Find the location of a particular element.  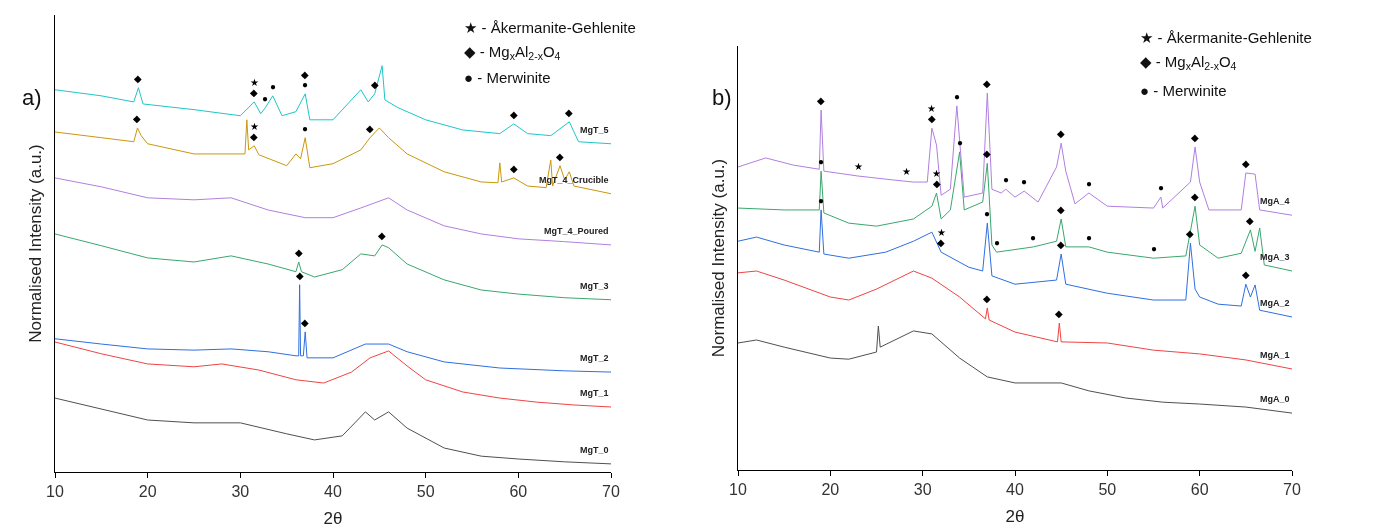

series-label: MgA_0 is located at coordinates (1275, 399).